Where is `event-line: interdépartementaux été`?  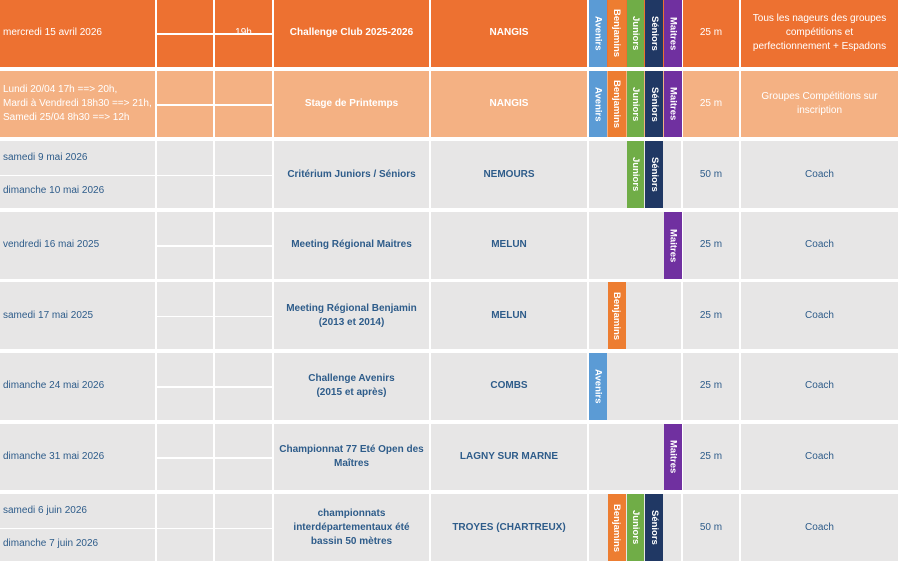
event-line: interdépartementaux été is located at coordinates (351, 527).